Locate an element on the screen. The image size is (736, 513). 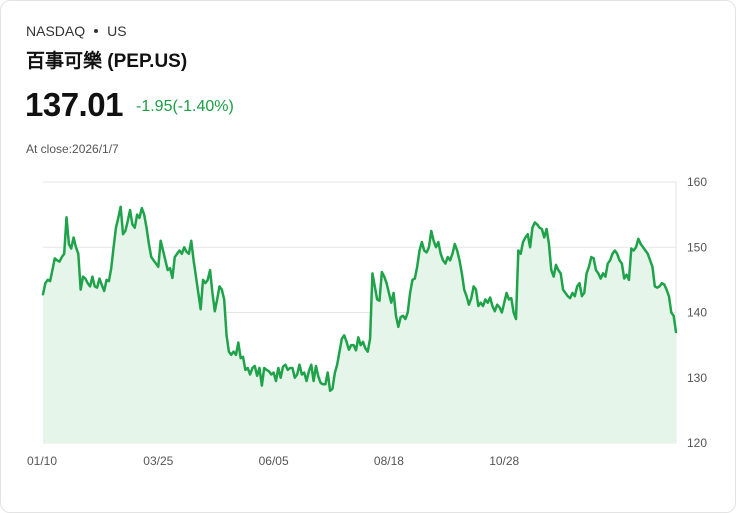
y-axis-ticks: 120 130 140 150 160 is located at coordinates (697, 312).